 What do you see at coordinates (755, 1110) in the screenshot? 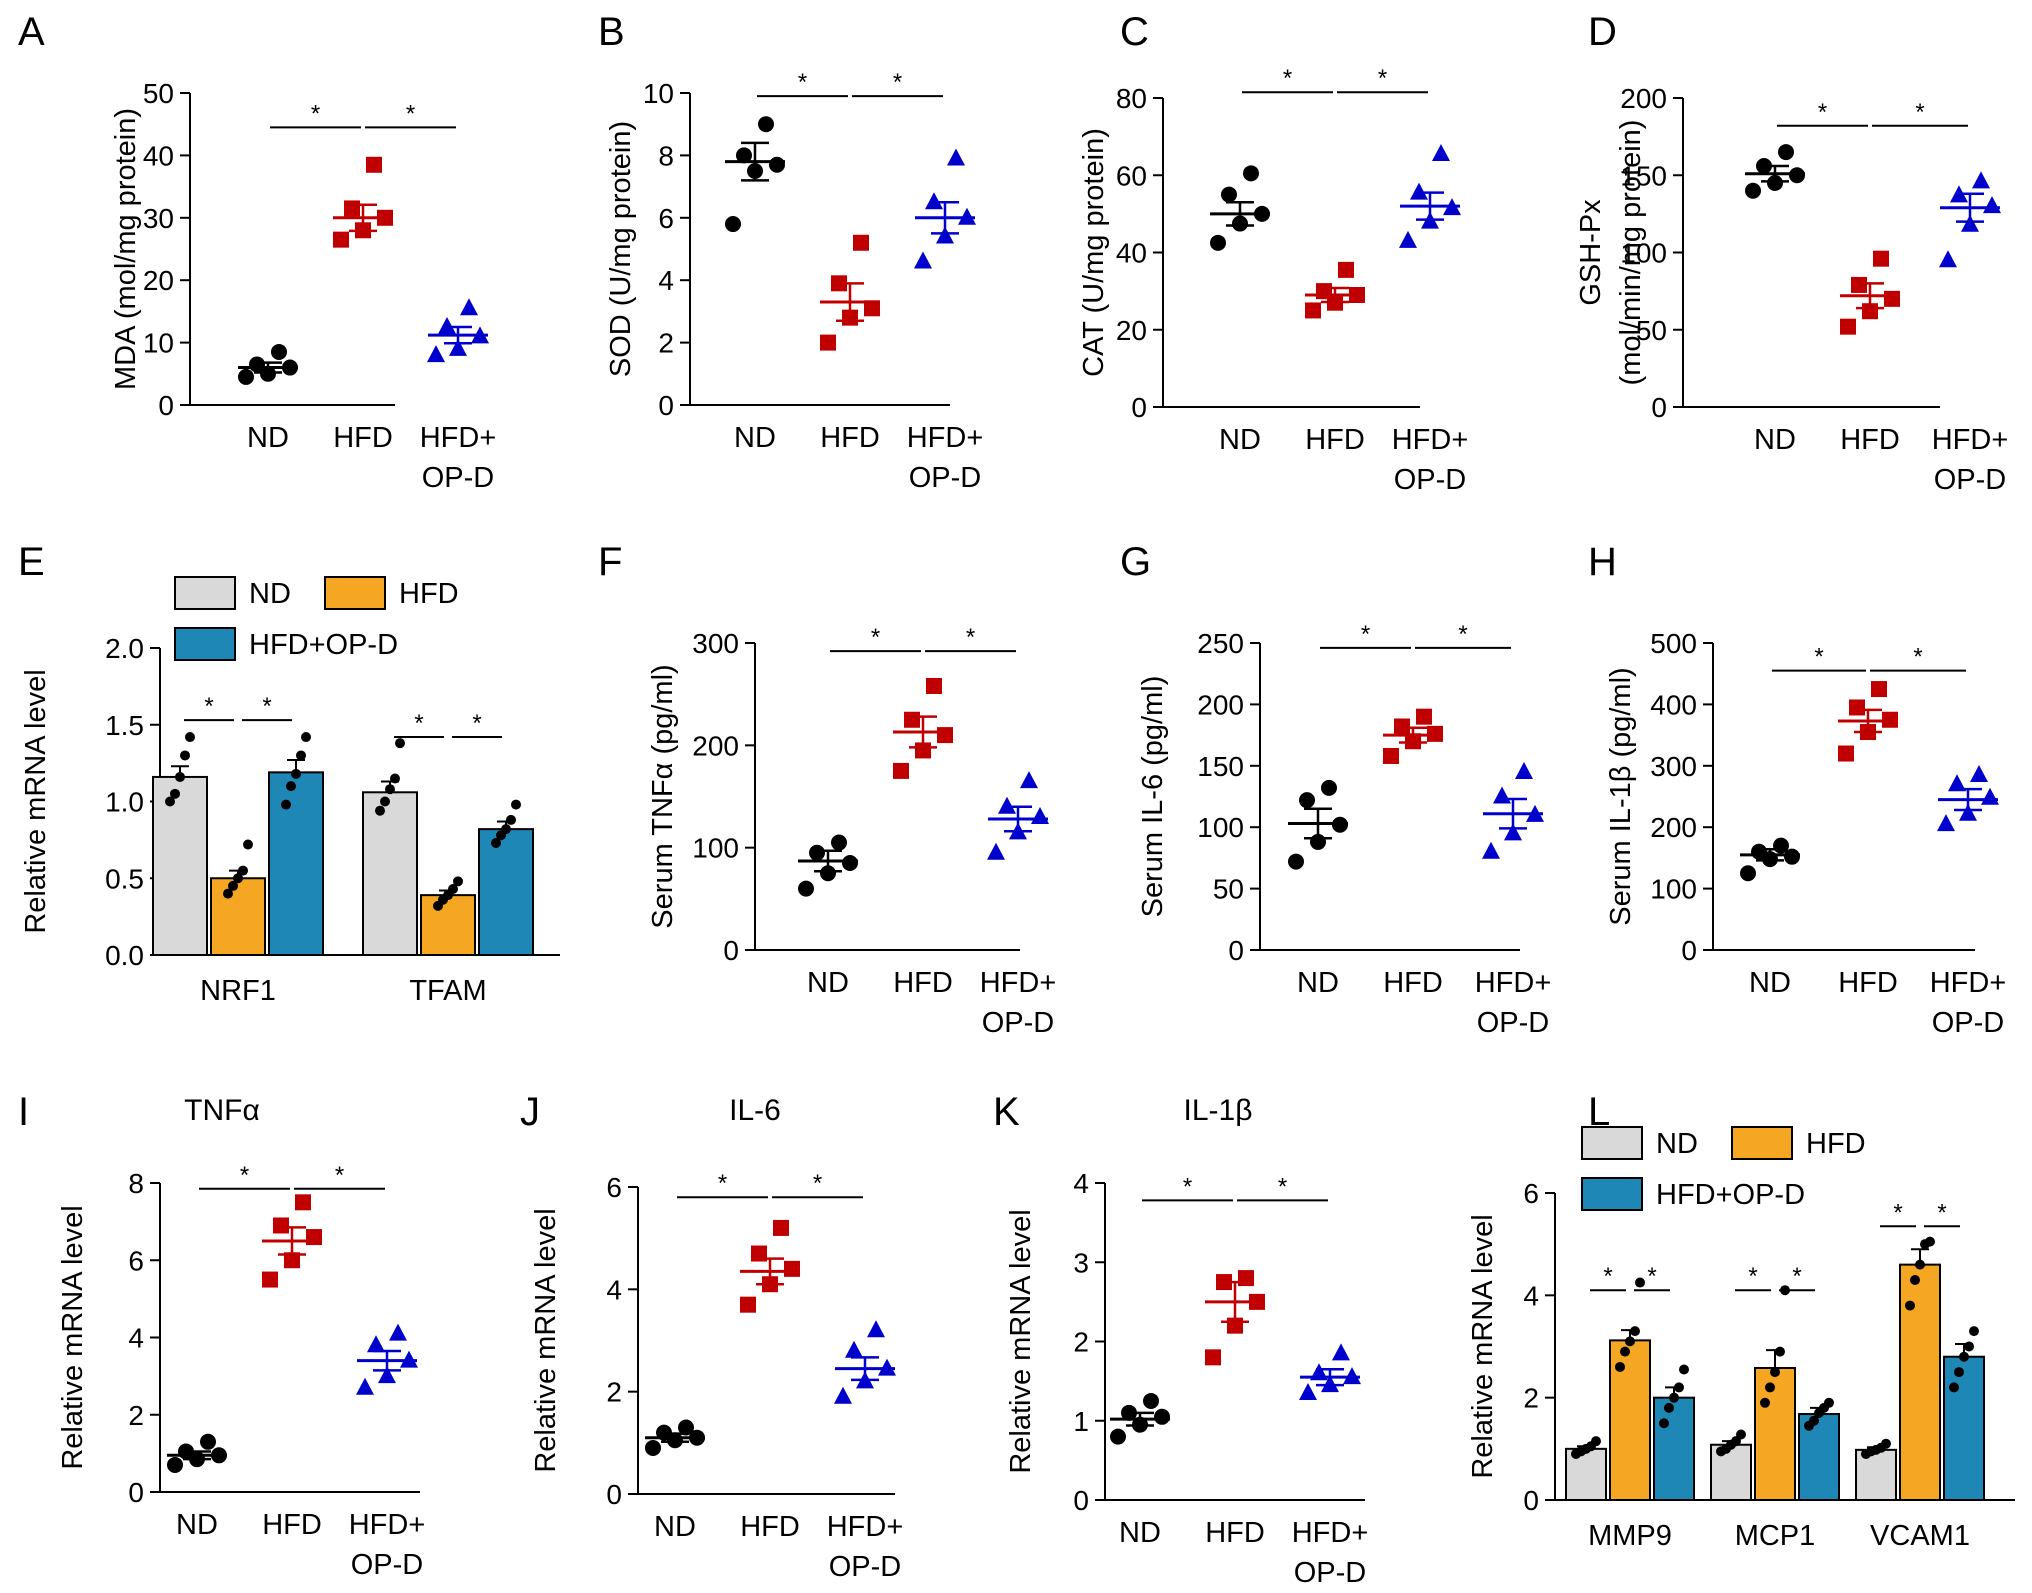
I see `chart-title: IL-6` at bounding box center [755, 1110].